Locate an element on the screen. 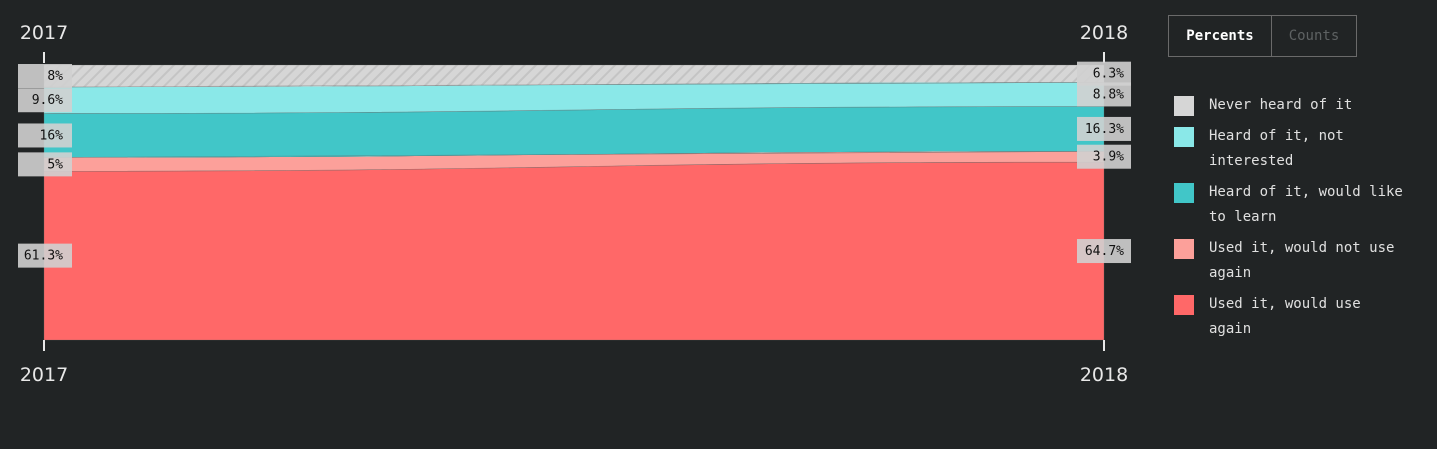  legend-item-would-not-use-again: Used it, would not use again is located at coordinates (1304, 262).